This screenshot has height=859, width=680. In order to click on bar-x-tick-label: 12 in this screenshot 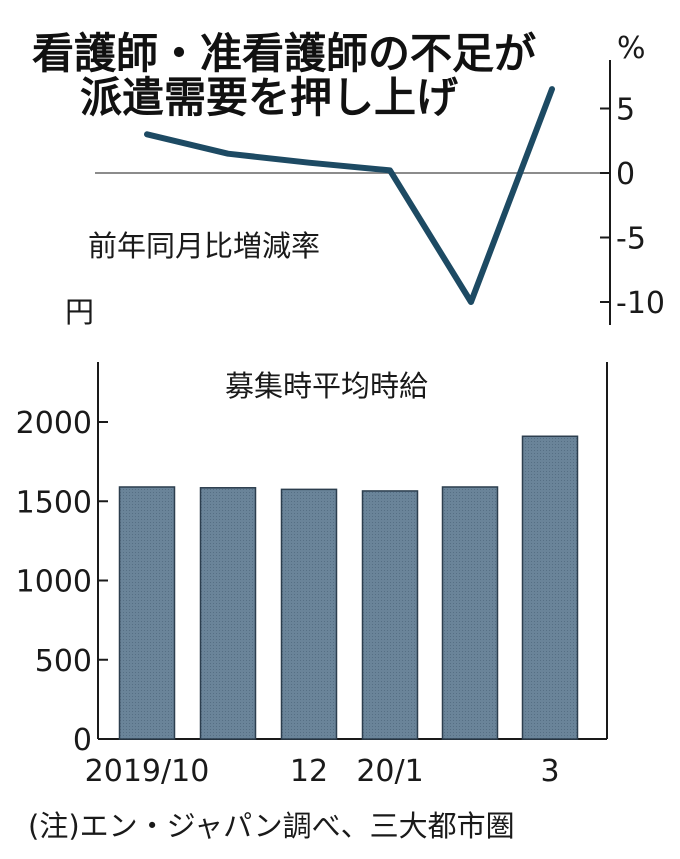, I will do `click(309, 771)`.